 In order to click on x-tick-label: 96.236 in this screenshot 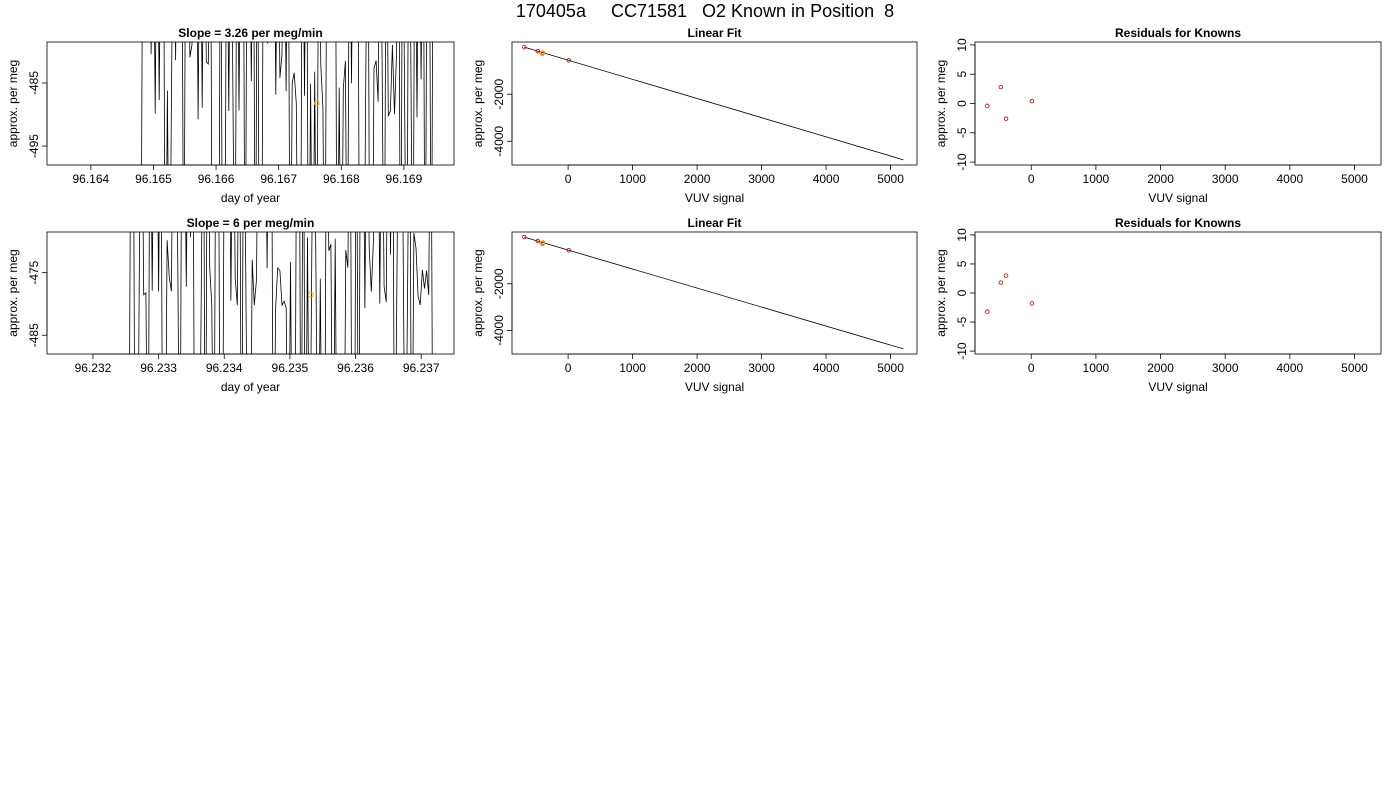, I will do `click(355, 368)`.